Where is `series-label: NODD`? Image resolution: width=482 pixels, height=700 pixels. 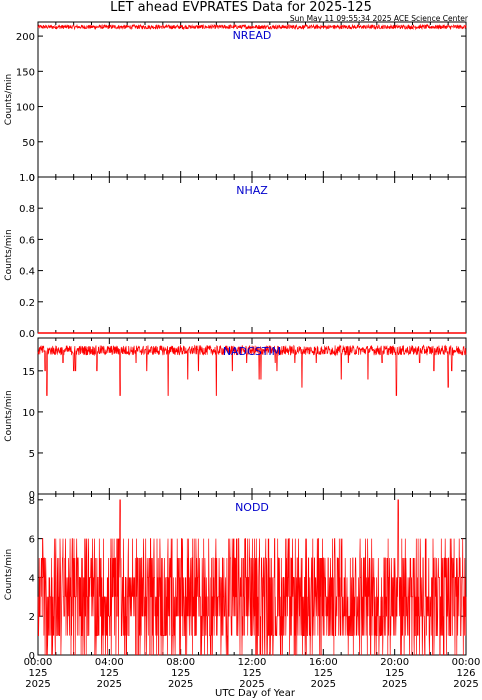
series-label: NODD is located at coordinates (252, 507).